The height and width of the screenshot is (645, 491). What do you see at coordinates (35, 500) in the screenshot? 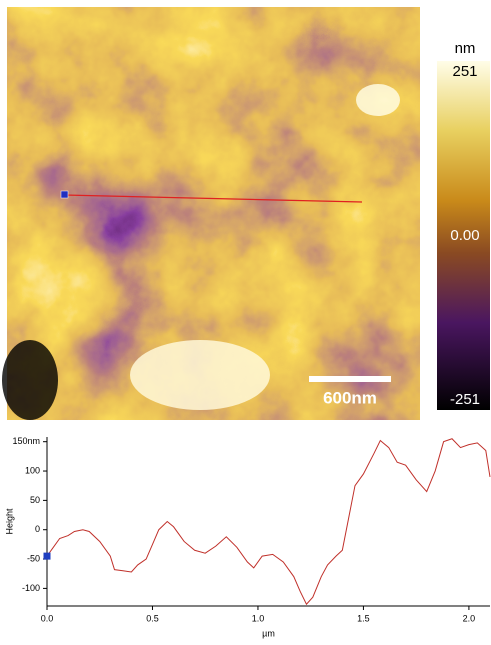
I see `y-tick-label: 50` at bounding box center [35, 500].